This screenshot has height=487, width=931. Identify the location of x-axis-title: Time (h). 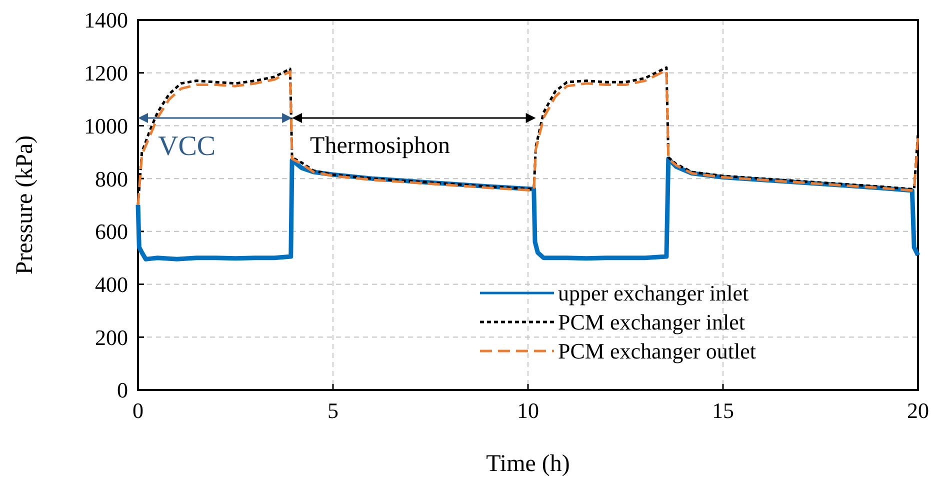
(528, 464).